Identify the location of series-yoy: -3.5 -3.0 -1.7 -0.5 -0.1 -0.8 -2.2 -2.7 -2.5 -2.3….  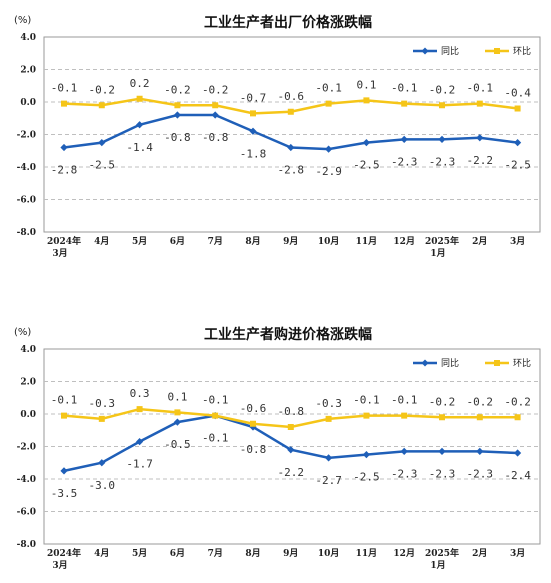
(291, 456).